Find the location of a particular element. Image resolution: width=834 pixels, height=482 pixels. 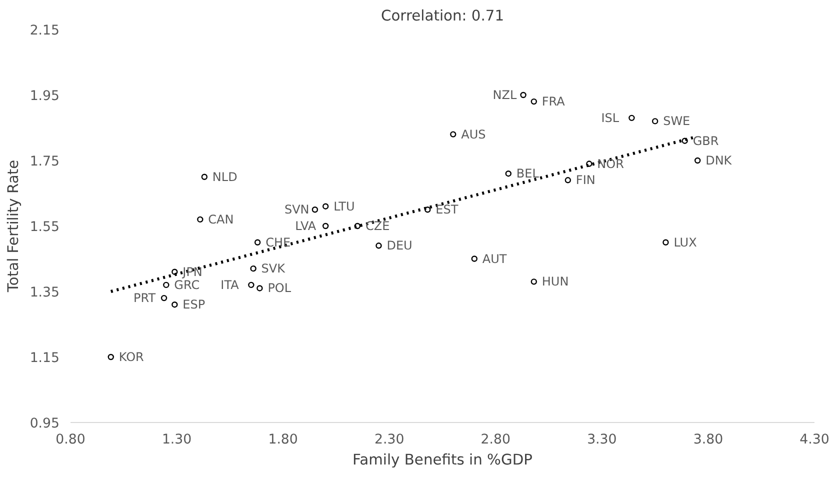

annotation: BEL is located at coordinates (528, 173).